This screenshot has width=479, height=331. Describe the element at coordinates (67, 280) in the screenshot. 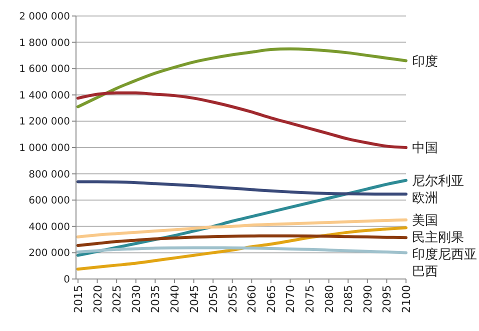

I see `y-tick-label: 0` at that location.